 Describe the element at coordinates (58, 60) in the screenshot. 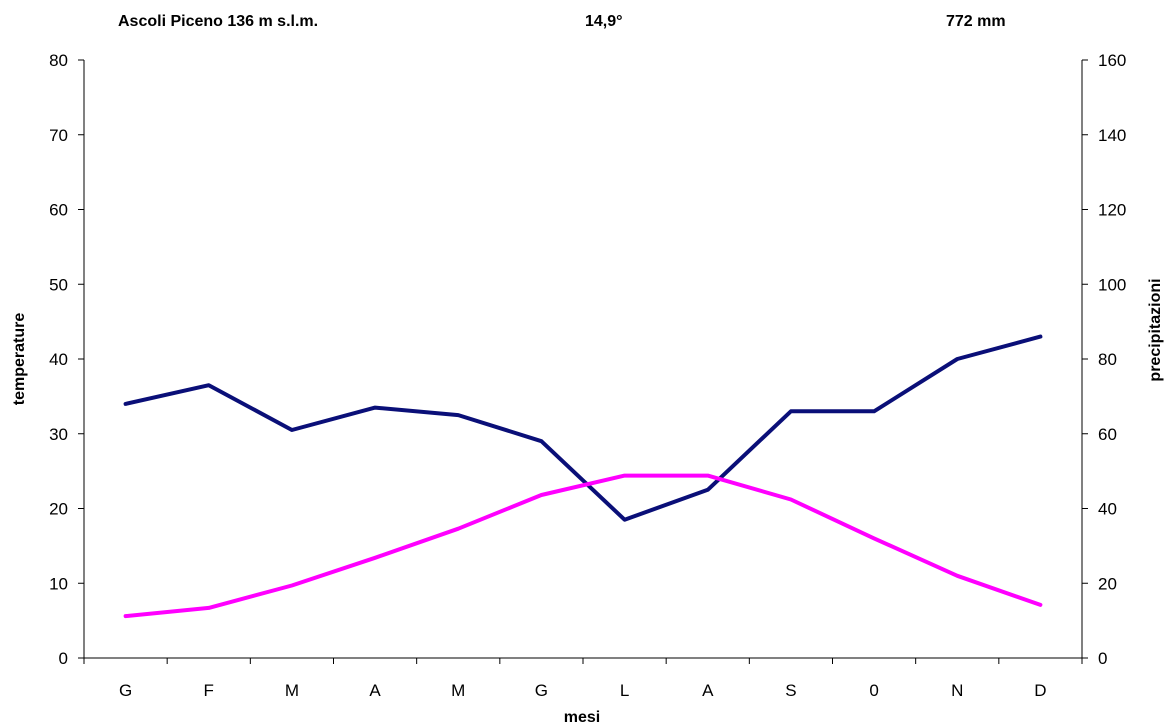

I see `y-tick-label-left: 80` at that location.